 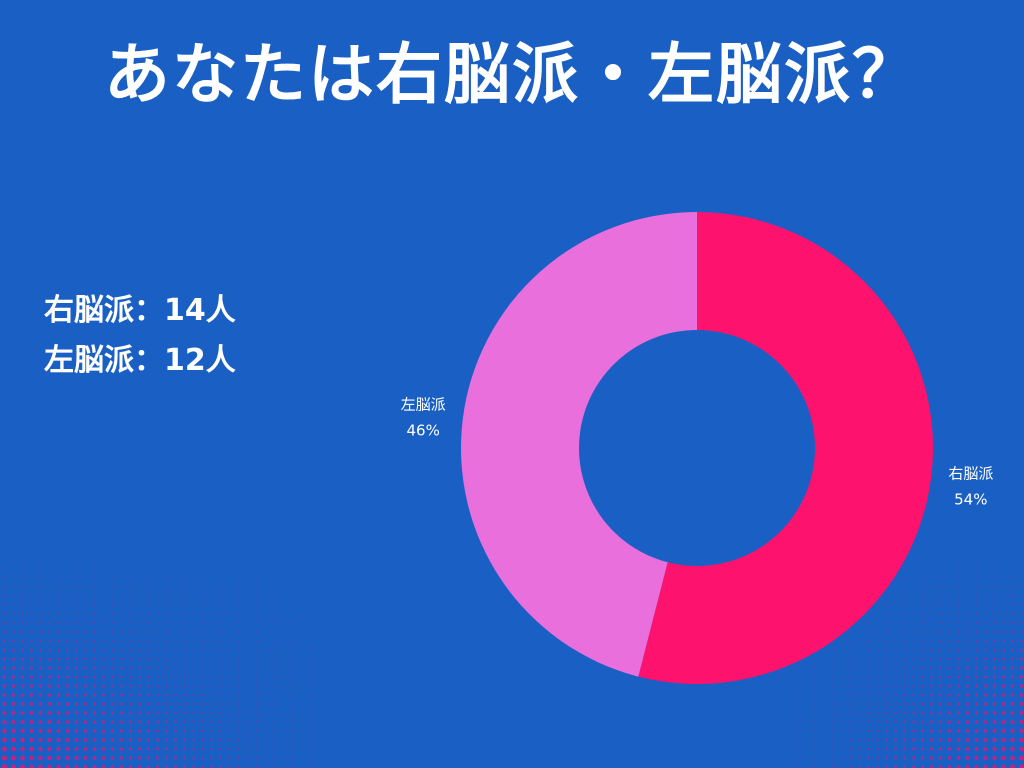 I want to click on slice-category-label: 右脳派, so click(x=970, y=474).